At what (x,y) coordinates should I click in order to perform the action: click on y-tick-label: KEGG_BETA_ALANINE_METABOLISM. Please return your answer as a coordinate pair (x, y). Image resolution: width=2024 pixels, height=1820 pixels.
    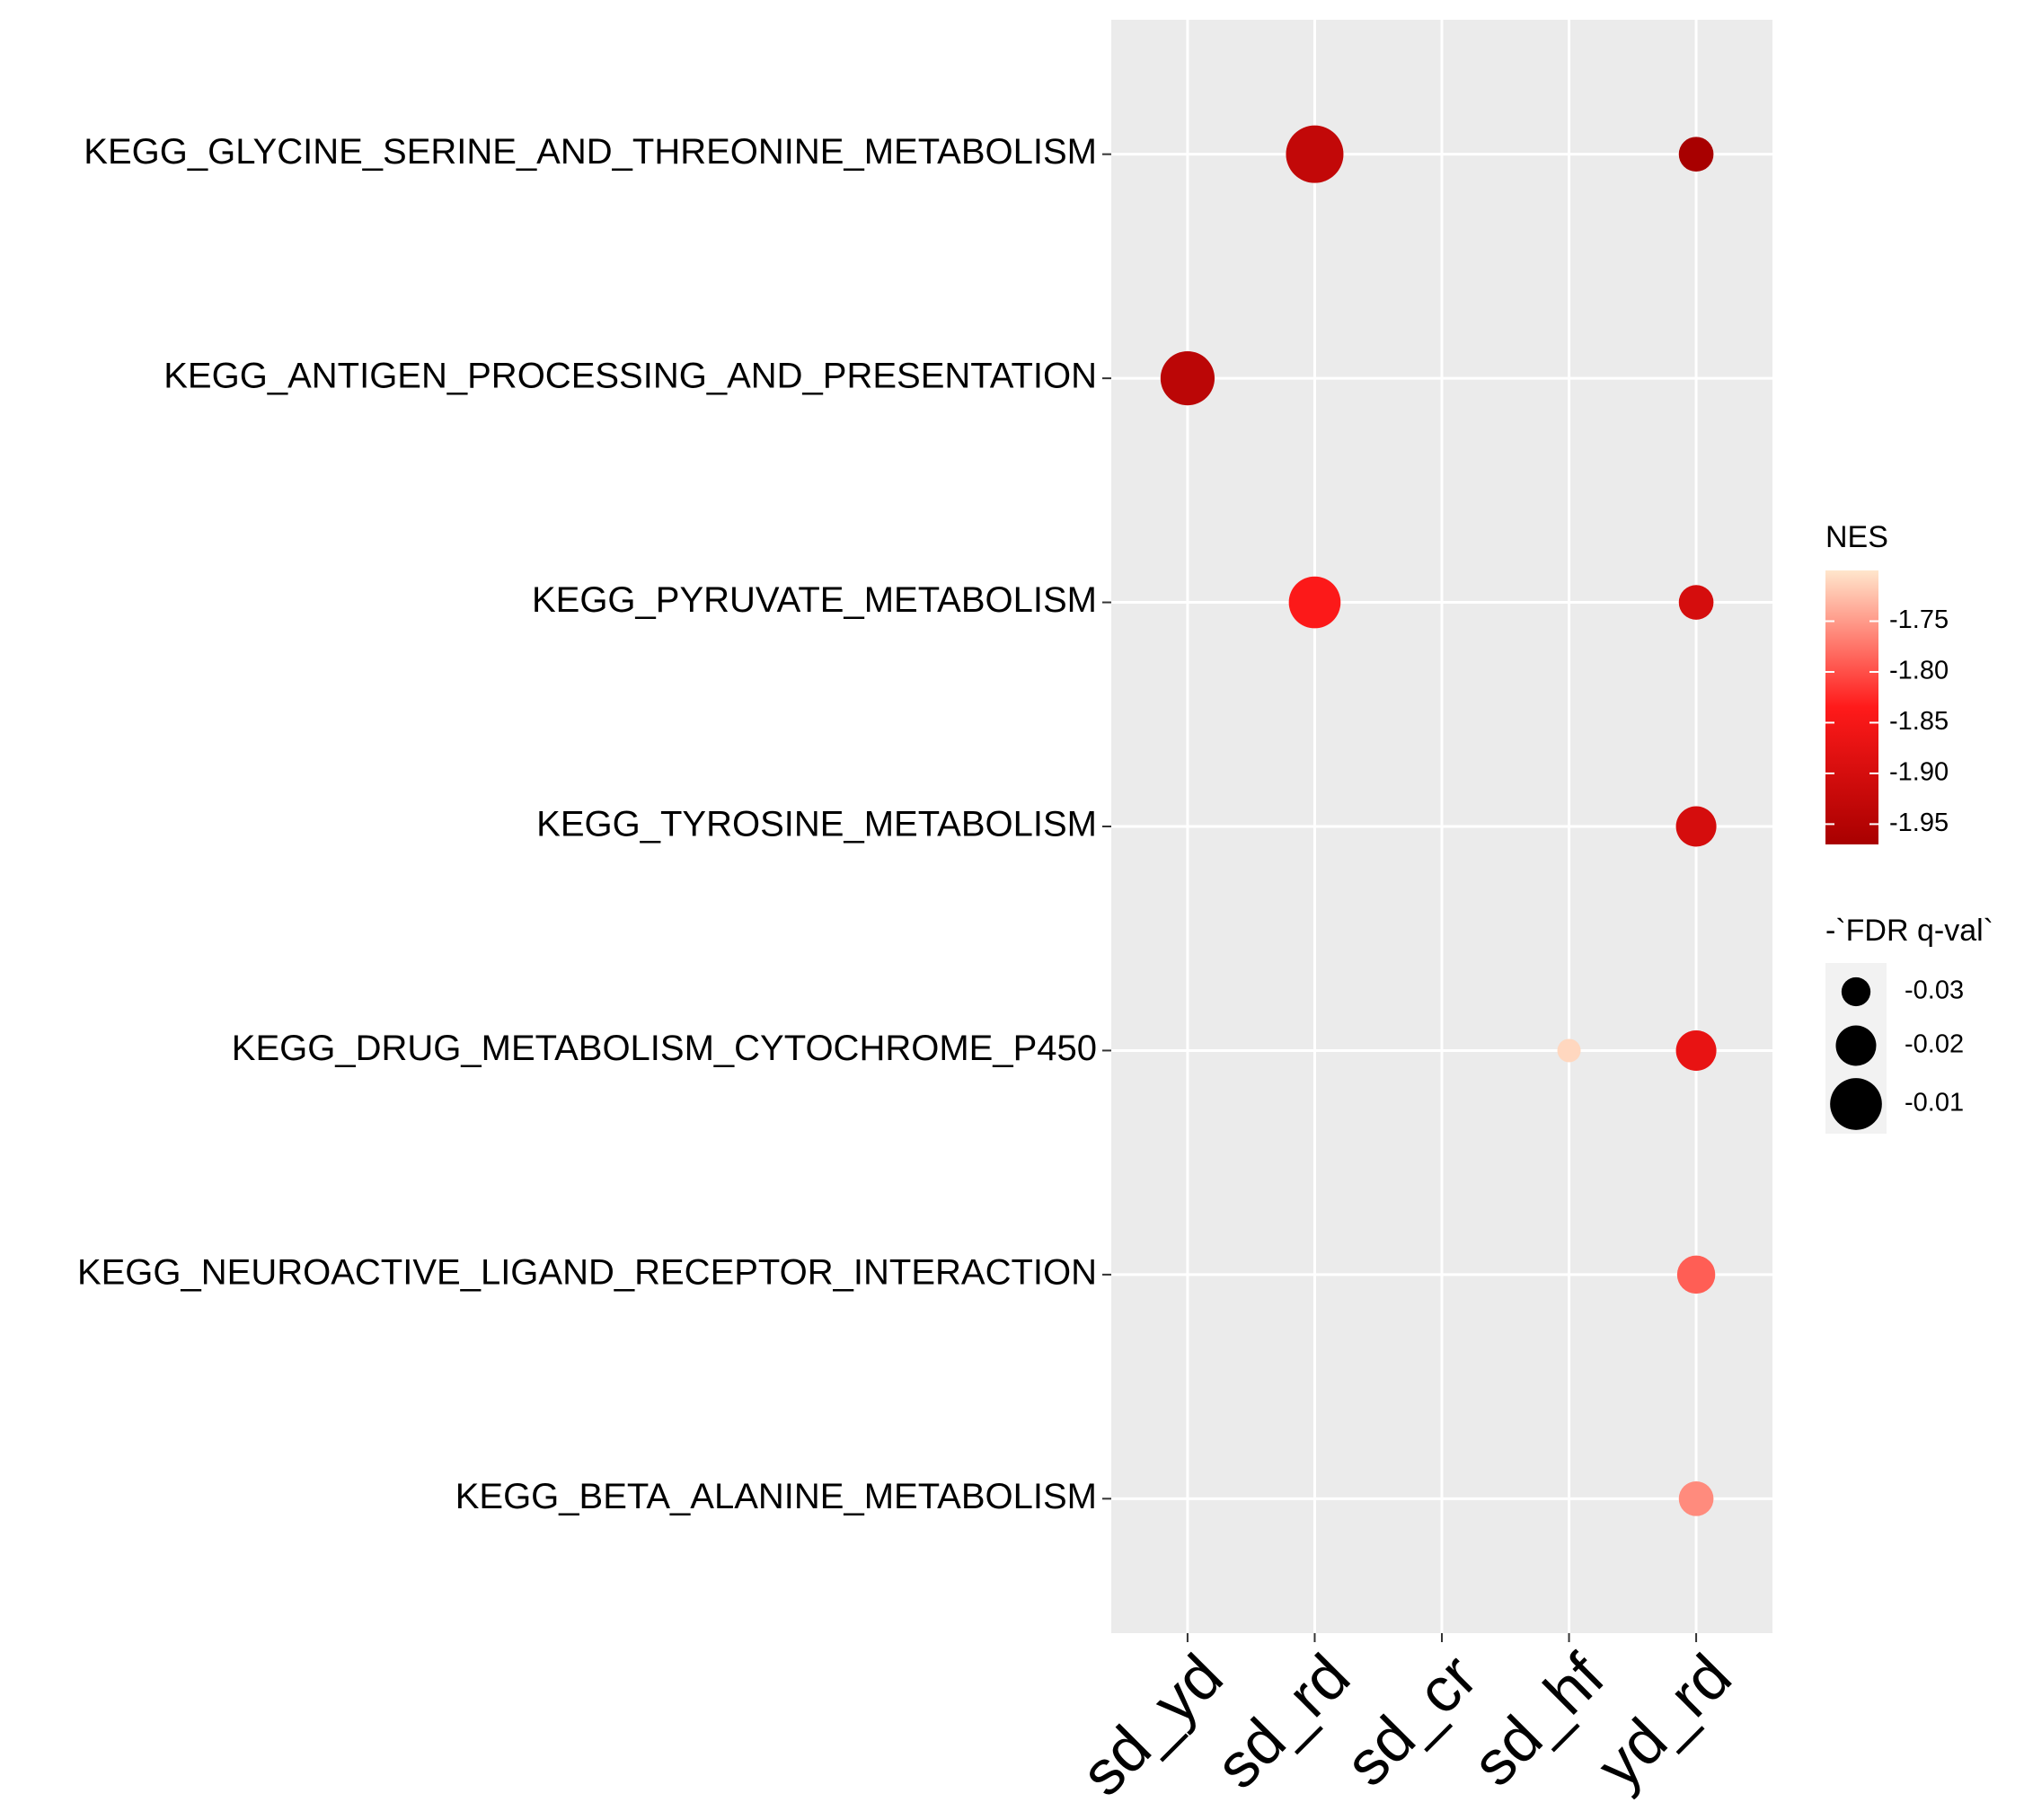
    Looking at the image, I should click on (776, 1496).